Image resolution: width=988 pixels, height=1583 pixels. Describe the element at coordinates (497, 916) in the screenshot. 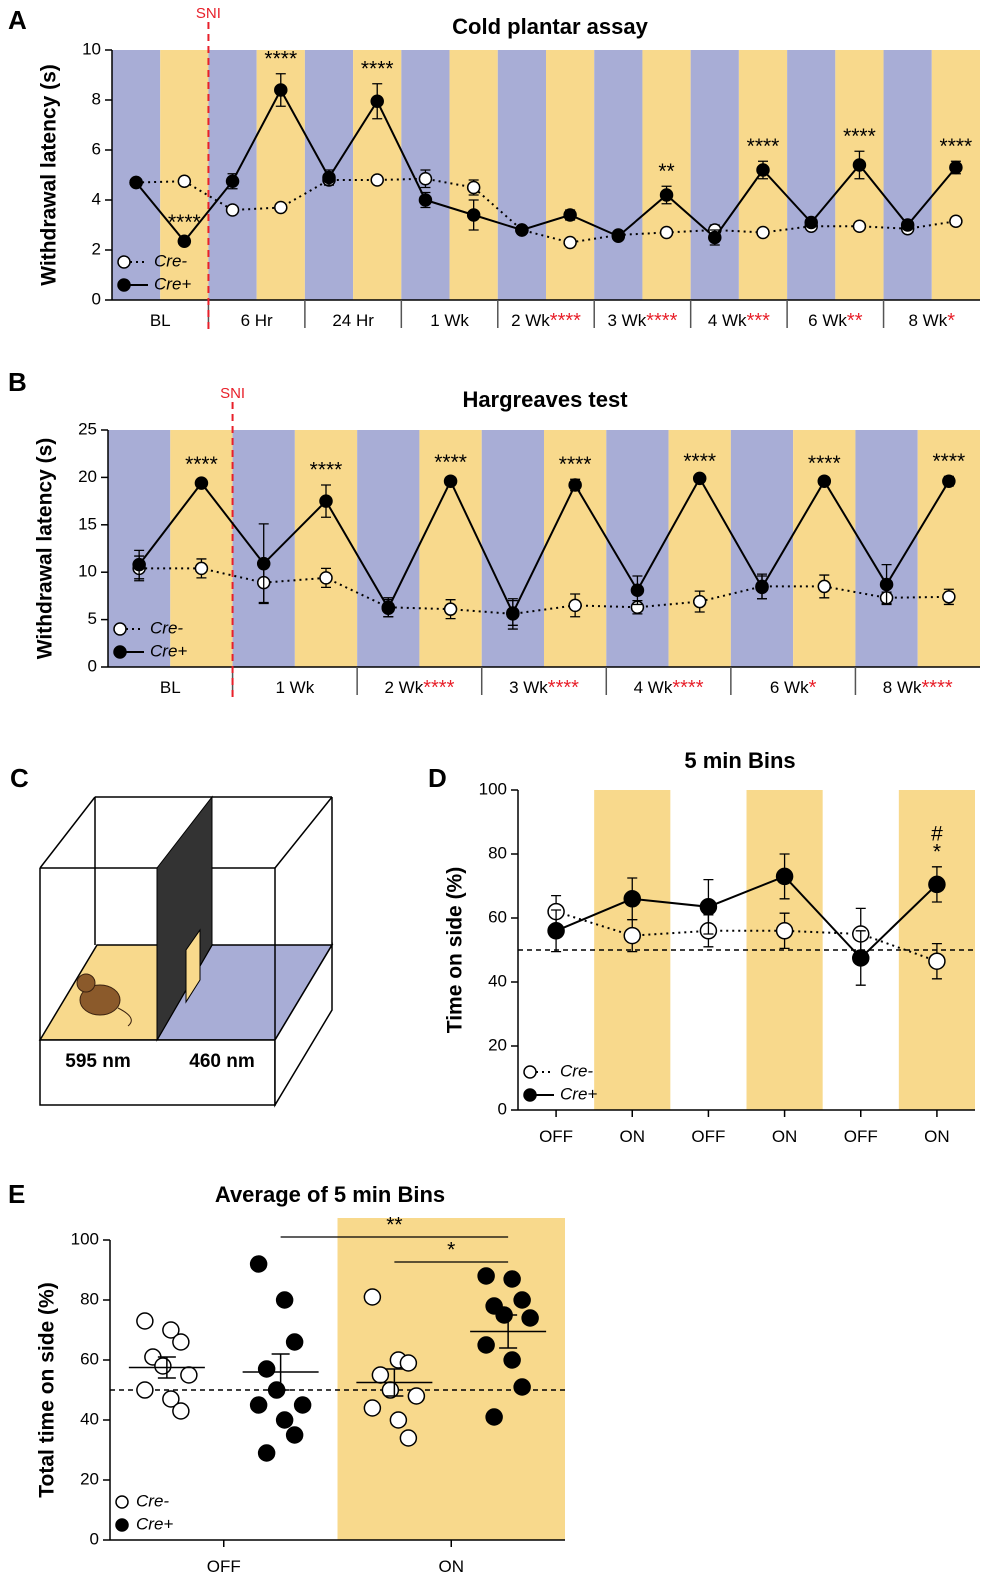

I see `y-tick-label: 60` at that location.